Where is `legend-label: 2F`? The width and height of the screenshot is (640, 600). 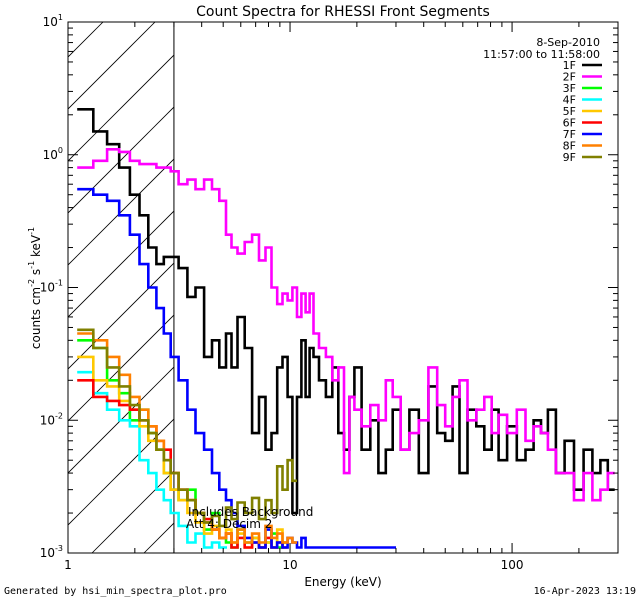
legend-label: 2F is located at coordinates (569, 77).